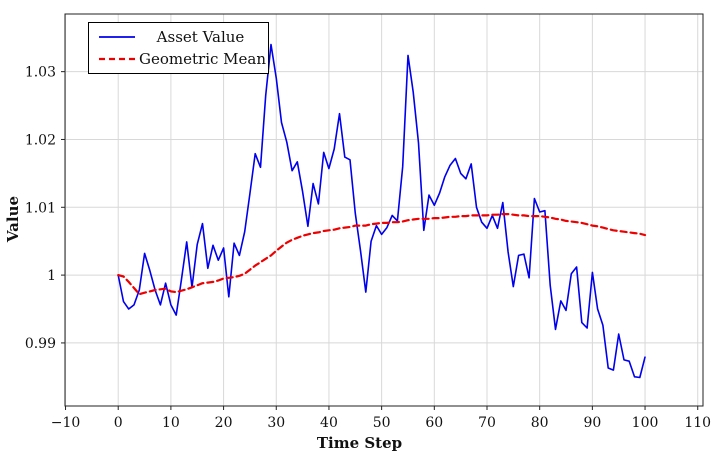  Describe the element at coordinates (540, 423) in the screenshot. I see `x-tick-label: 80` at that location.